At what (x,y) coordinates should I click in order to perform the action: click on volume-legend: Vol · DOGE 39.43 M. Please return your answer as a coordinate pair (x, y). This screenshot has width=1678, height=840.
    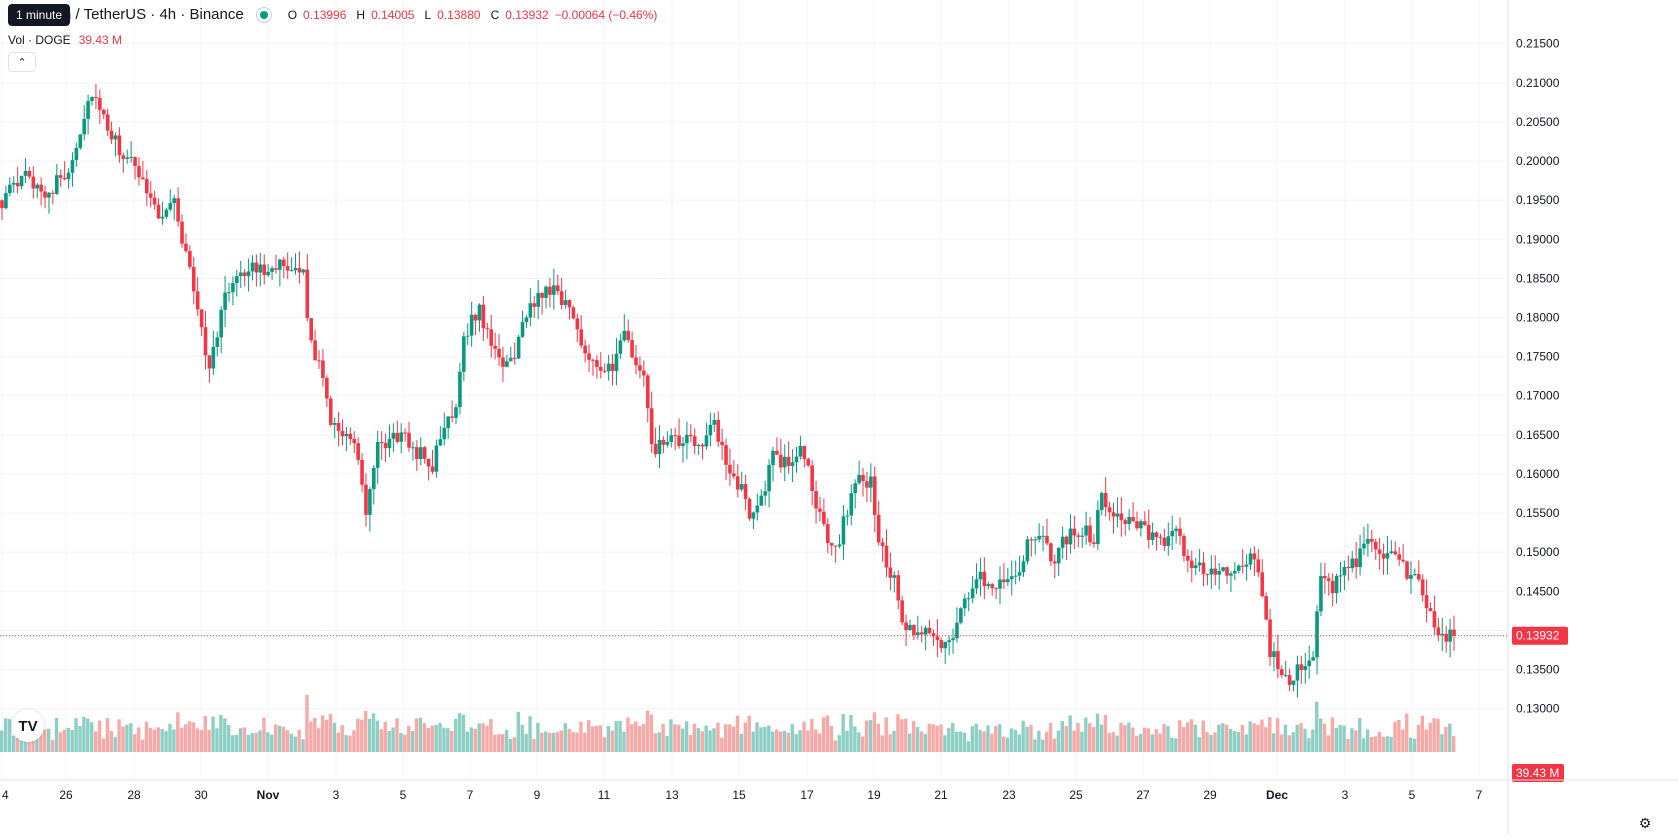
    Looking at the image, I should click on (65, 40).